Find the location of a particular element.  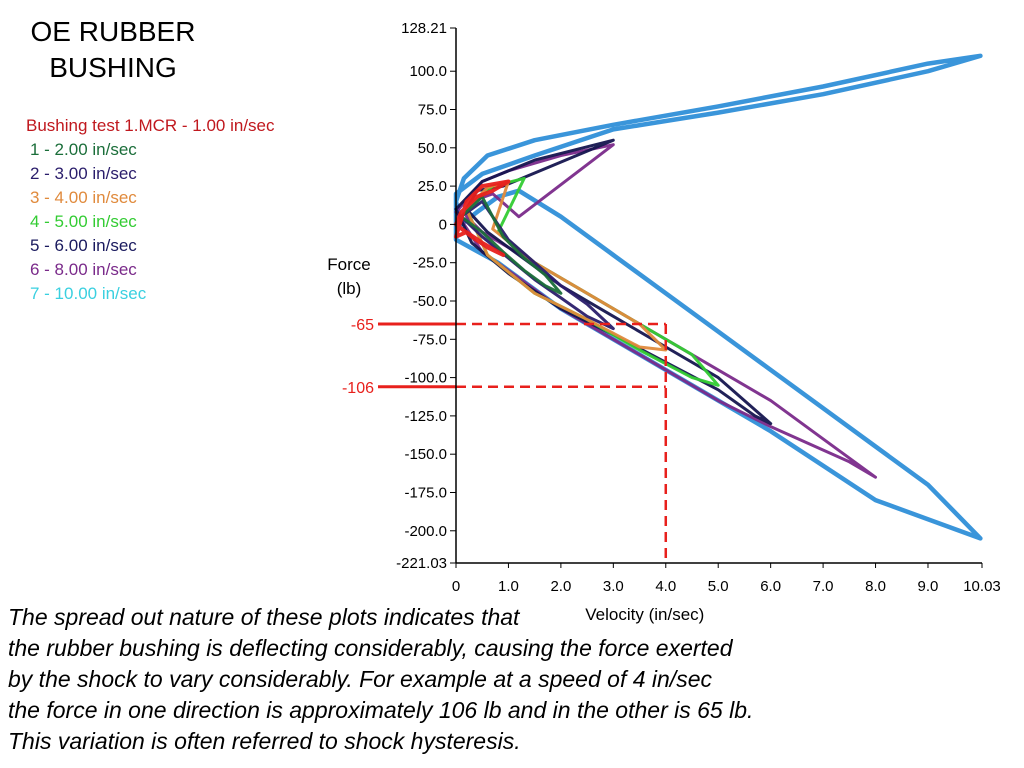

y-tick-label: 128.21 is located at coordinates (424, 28).